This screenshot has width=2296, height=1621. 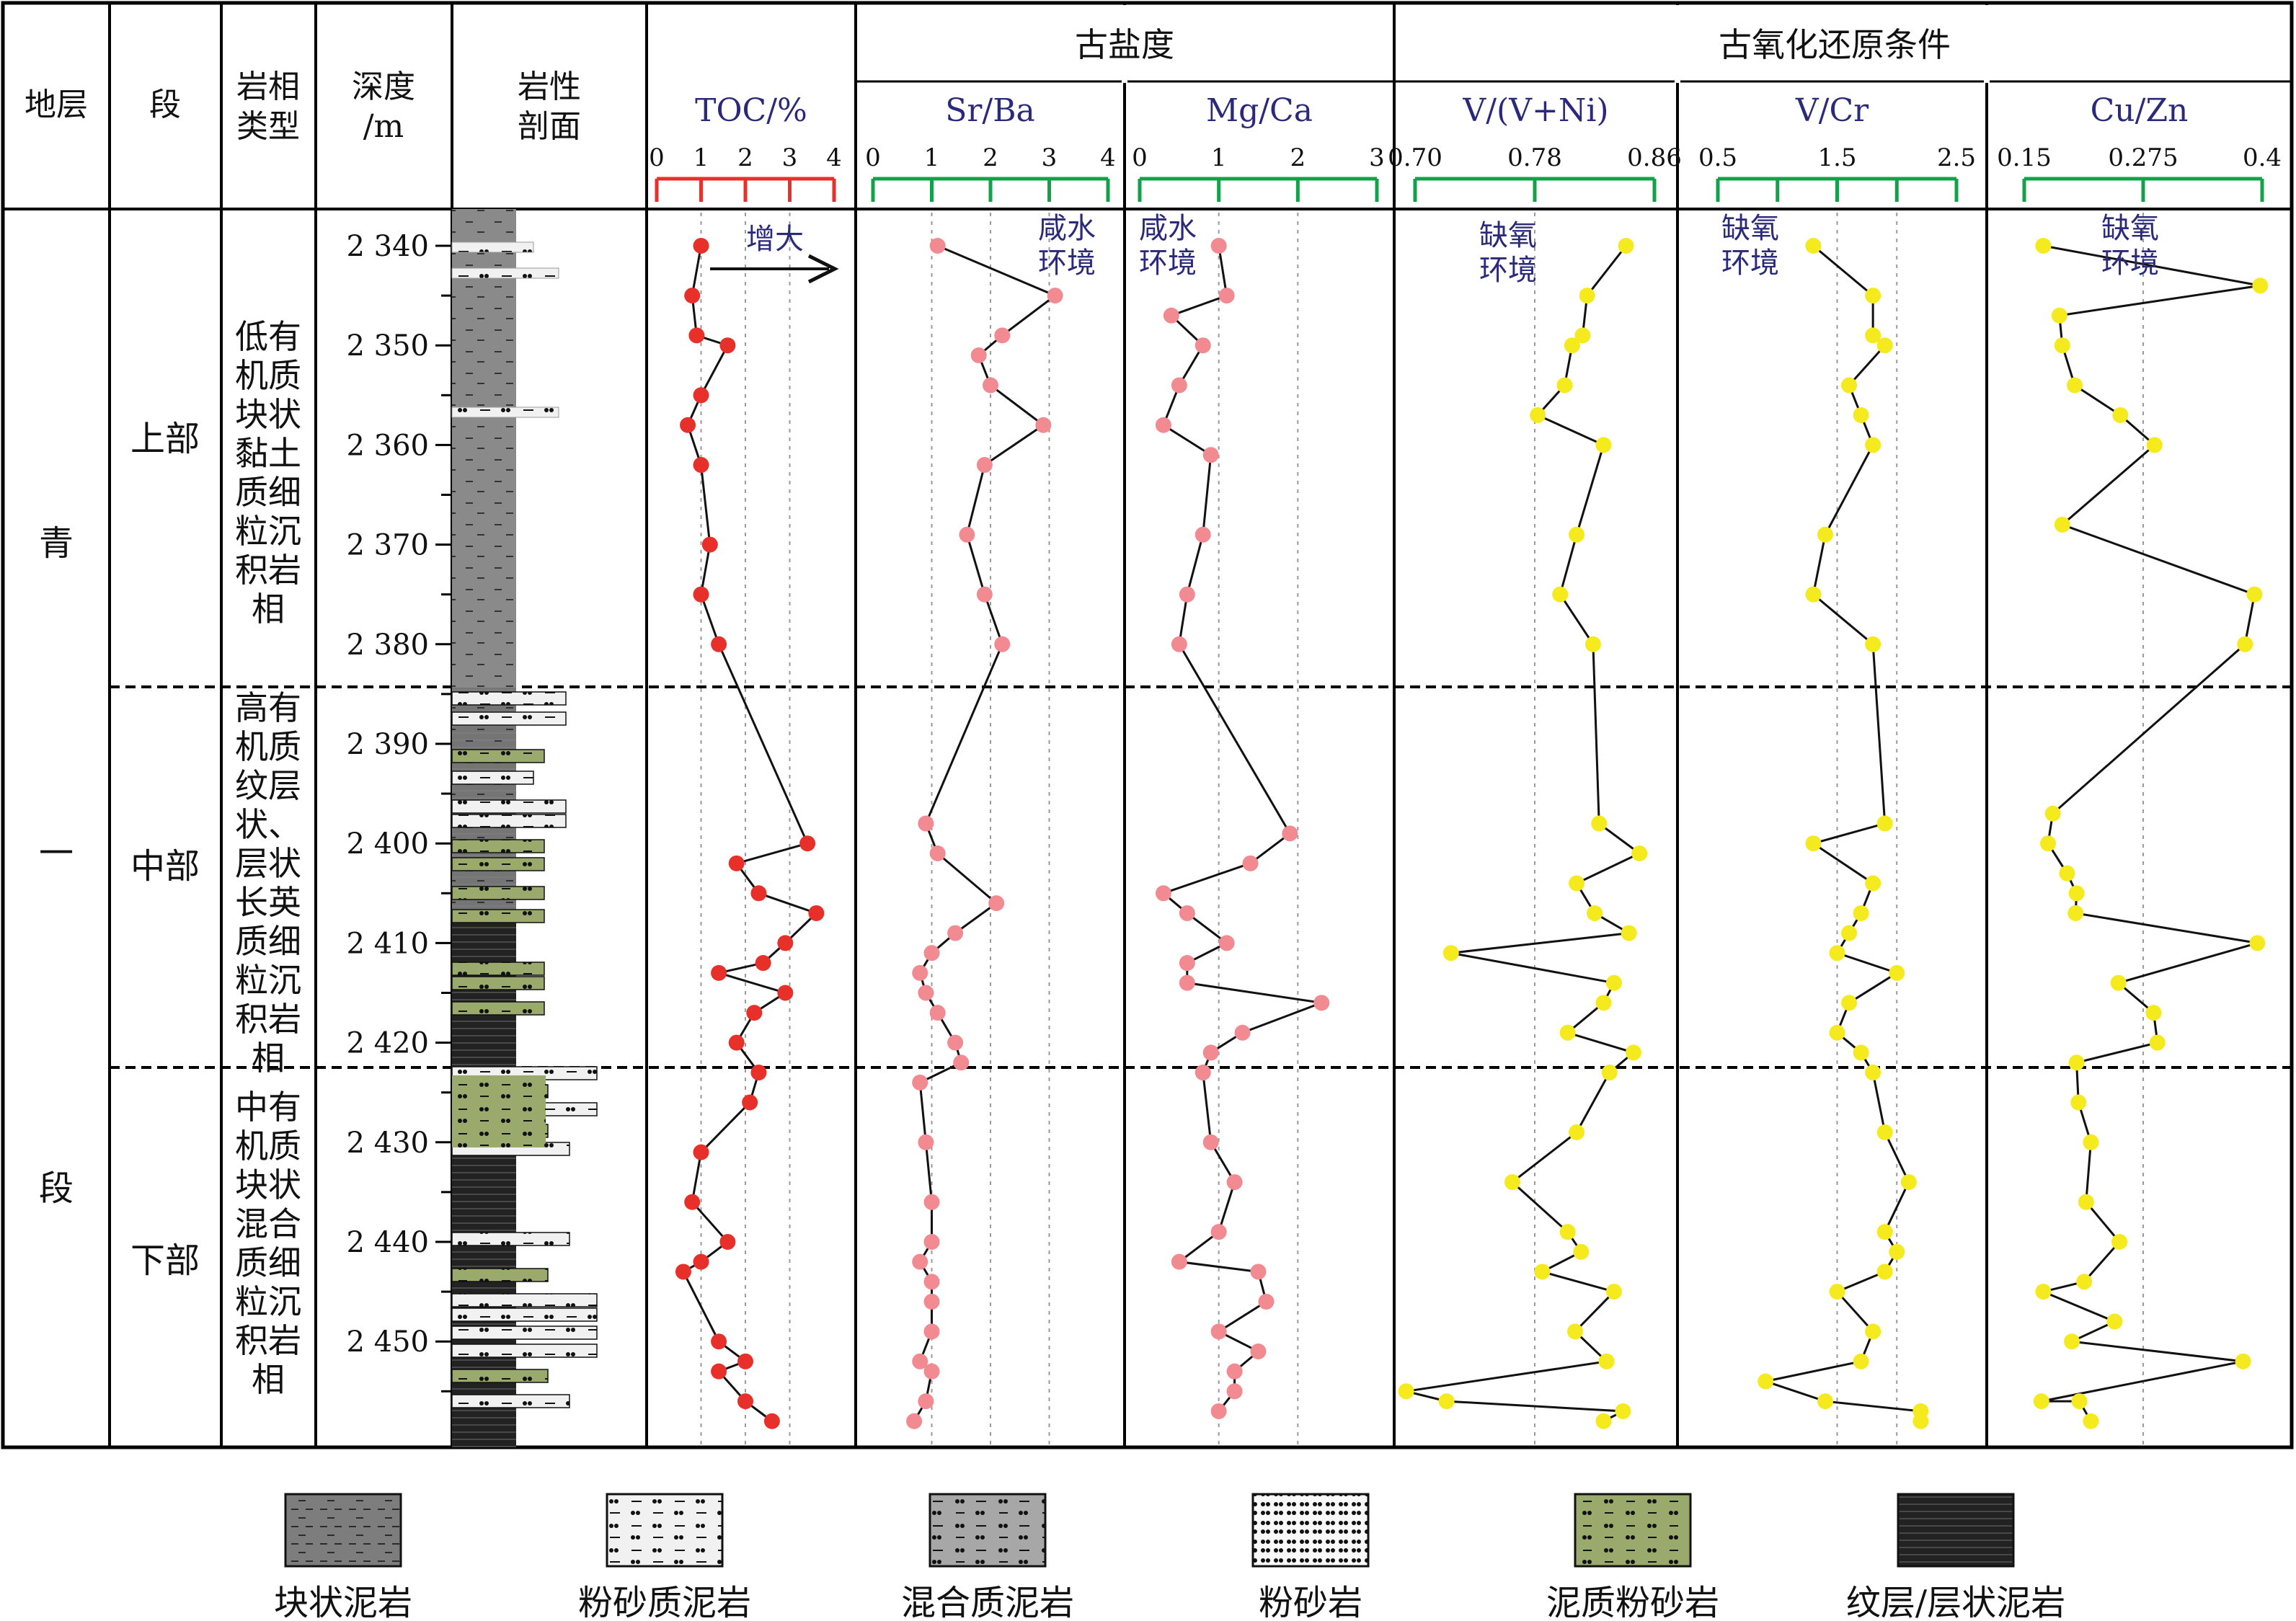 What do you see at coordinates (268, 1184) in the screenshot?
I see `facies-label: 块状` at bounding box center [268, 1184].